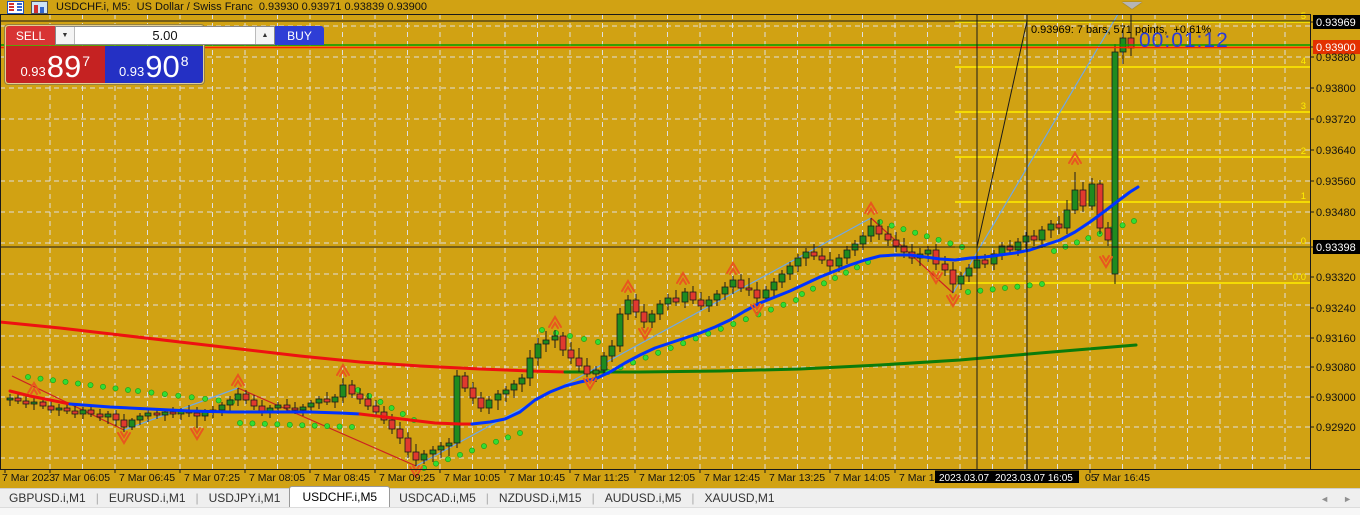  Describe the element at coordinates (131, 71) in the screenshot. I see `buy-price-prefix: 0.93` at that location.